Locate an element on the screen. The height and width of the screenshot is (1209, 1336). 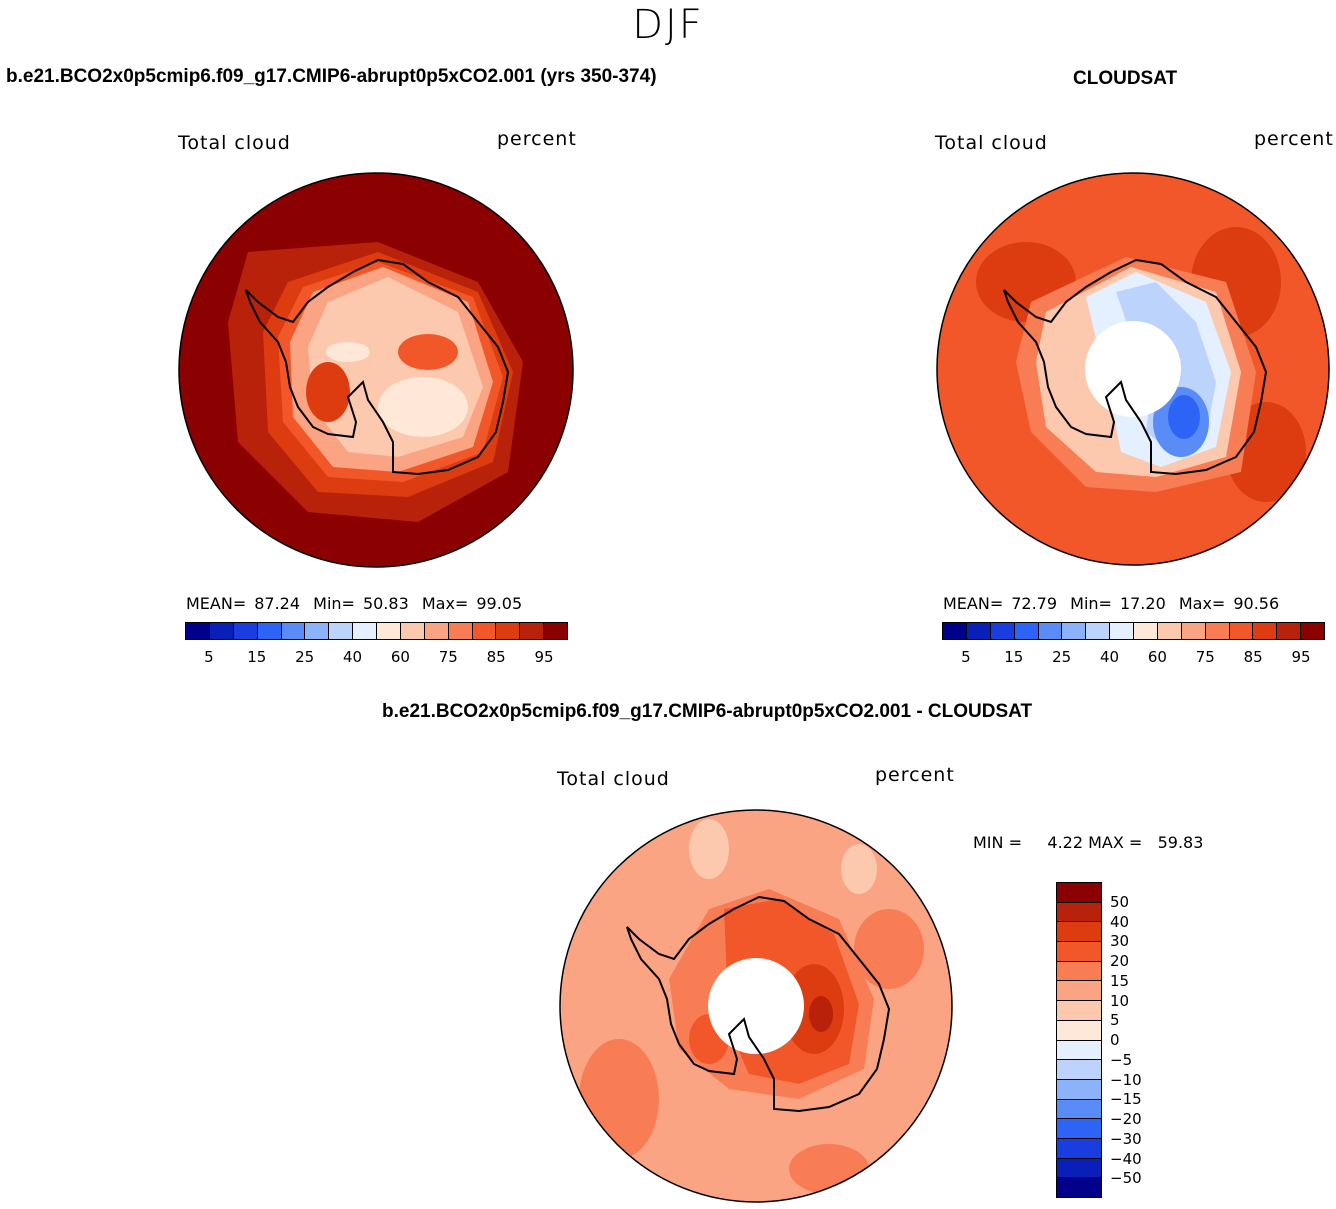
colorbar-tick-label: 40 is located at coordinates (1110, 657).